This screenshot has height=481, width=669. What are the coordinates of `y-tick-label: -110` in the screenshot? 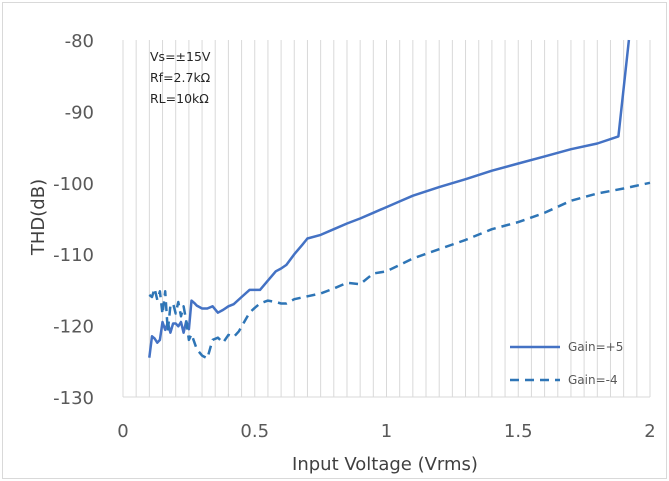 It's located at (73, 255).